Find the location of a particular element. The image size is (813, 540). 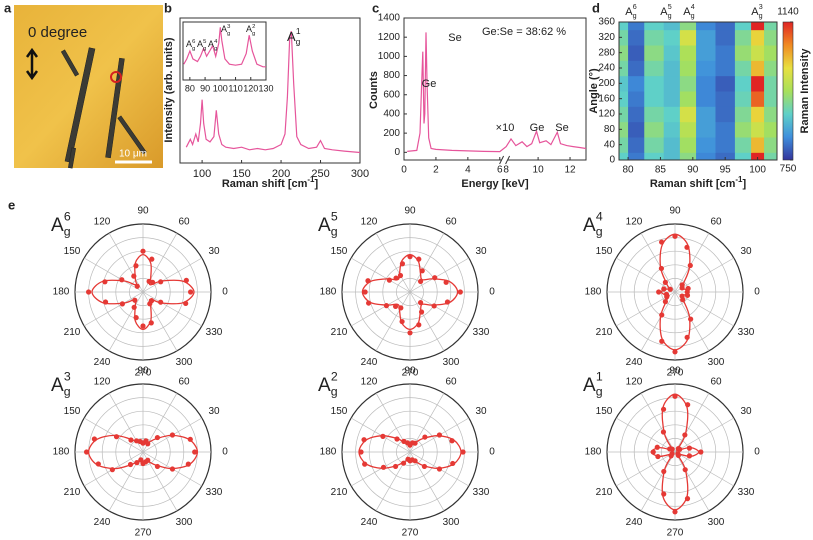

label-sup: 4 is located at coordinates (599, 217).